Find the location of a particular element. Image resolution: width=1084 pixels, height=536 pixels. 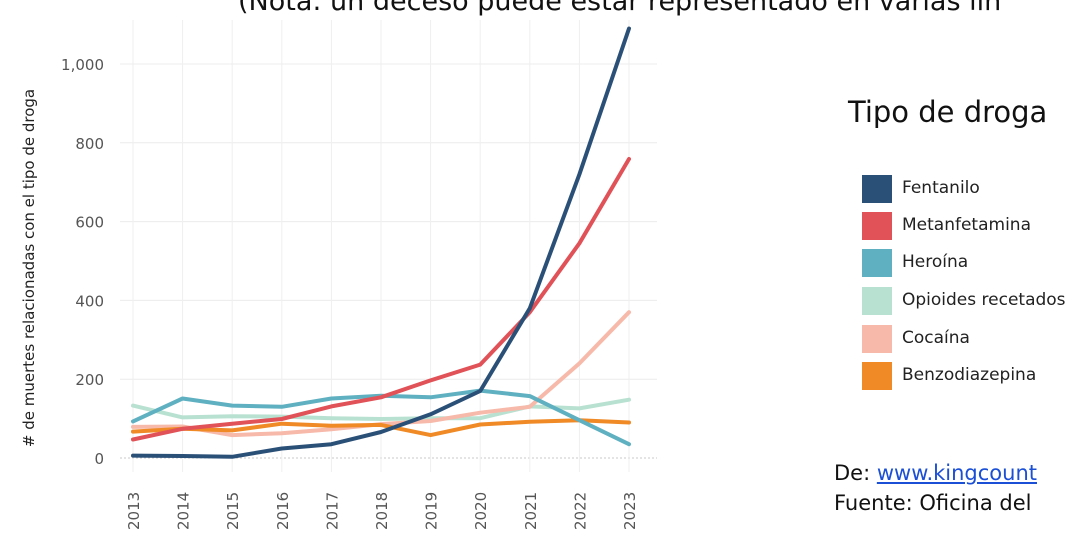

x-tick-label: 2013 is located at coordinates (134, 511).